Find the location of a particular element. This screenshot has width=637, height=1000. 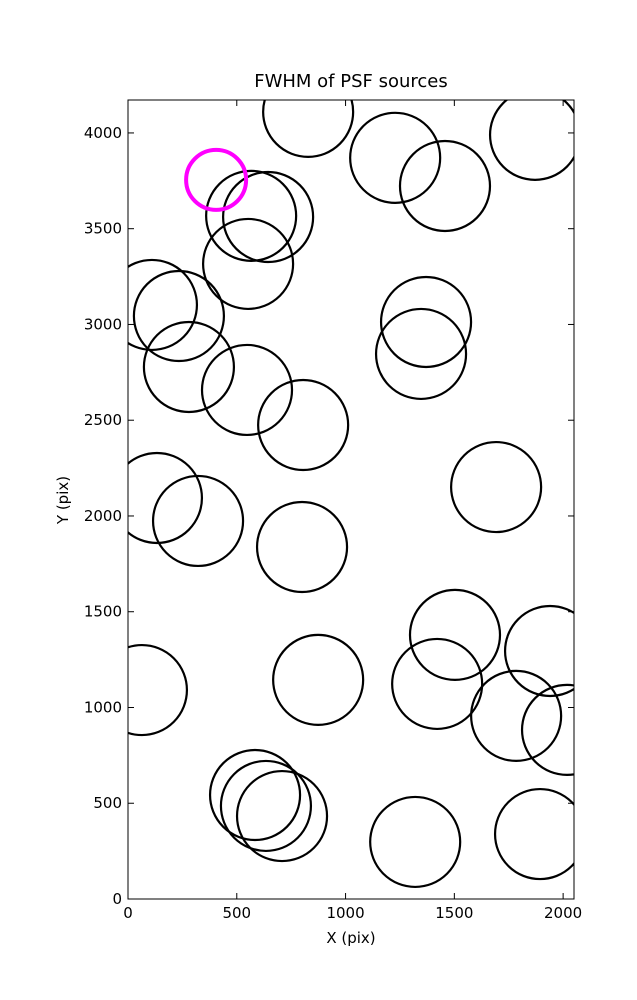

y-tick-label: 1000 is located at coordinates (103, 707).